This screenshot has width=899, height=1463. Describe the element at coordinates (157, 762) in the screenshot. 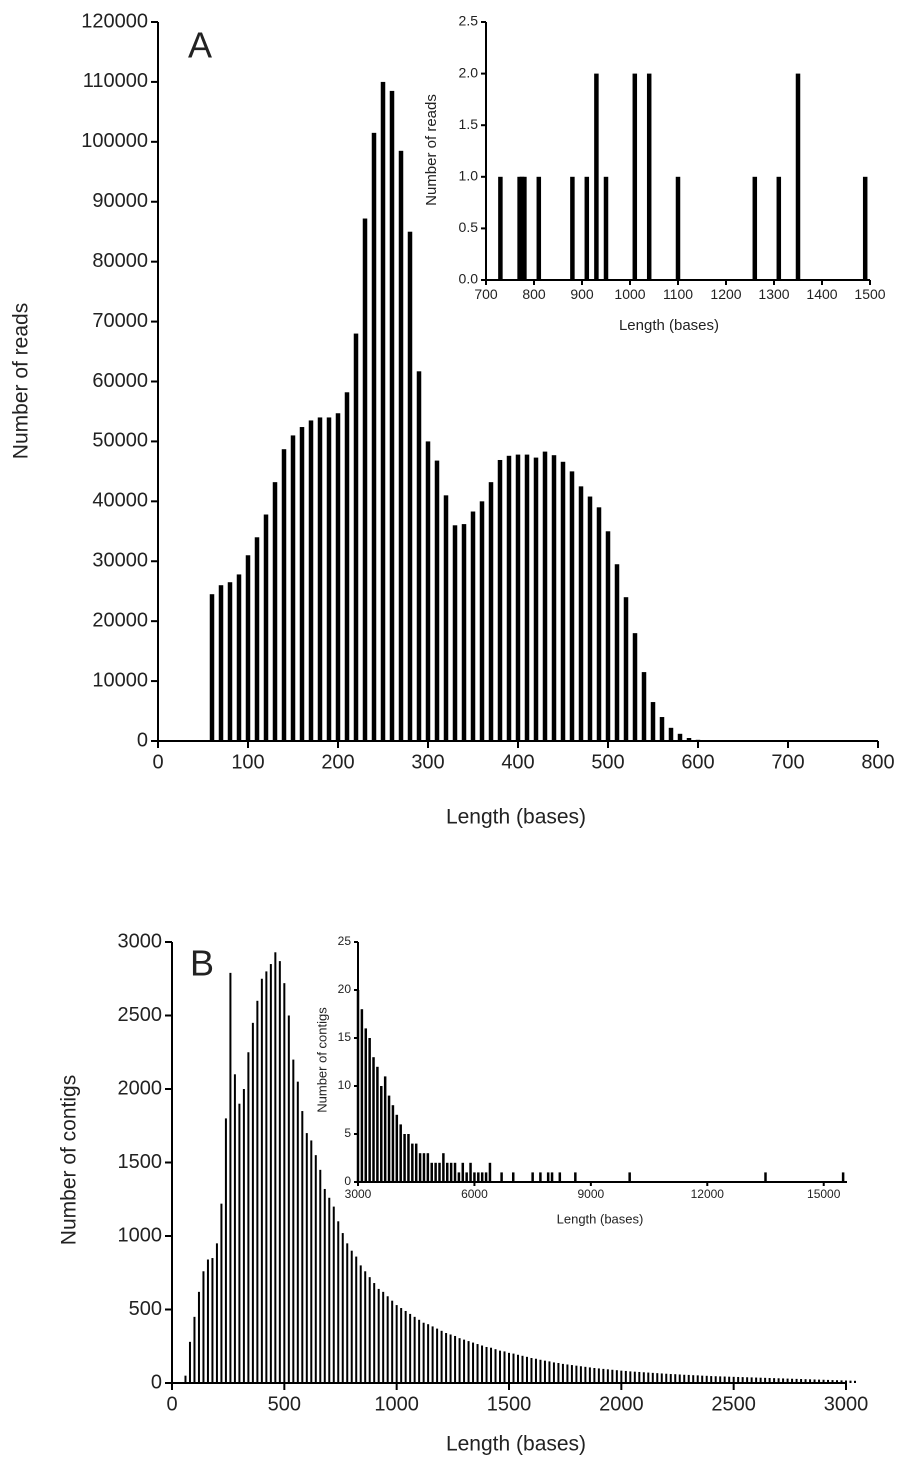

I see `x-tick-label: 0` at that location.